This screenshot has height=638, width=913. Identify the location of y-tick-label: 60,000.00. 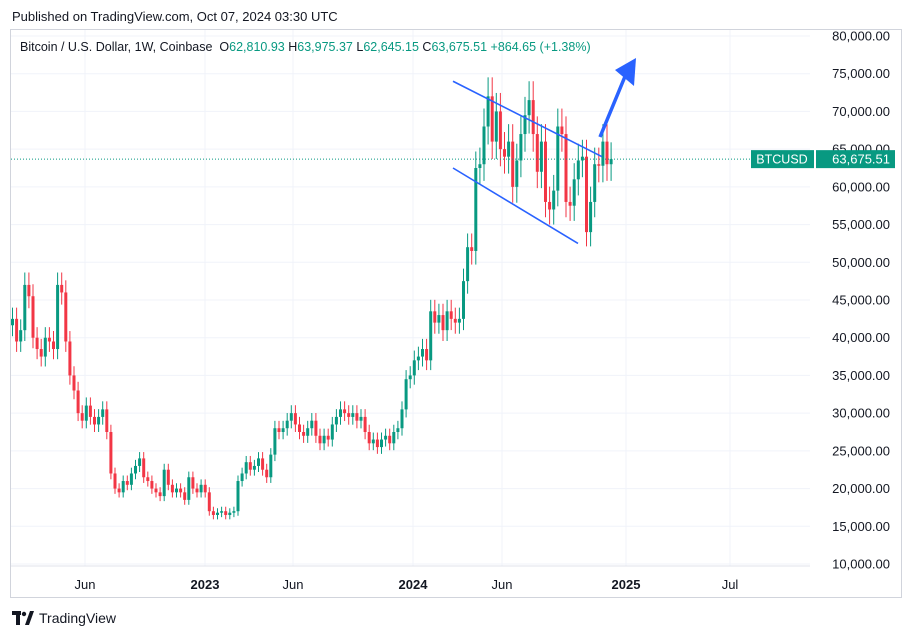
(861, 186).